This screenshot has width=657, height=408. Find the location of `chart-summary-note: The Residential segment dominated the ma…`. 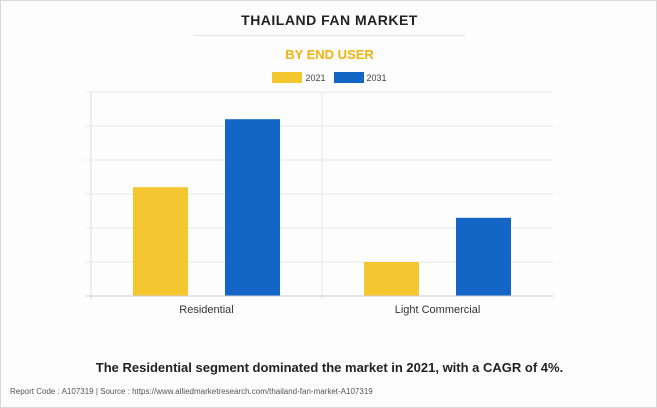

chart-summary-note: The Residential segment dominated the ma… is located at coordinates (329, 367).